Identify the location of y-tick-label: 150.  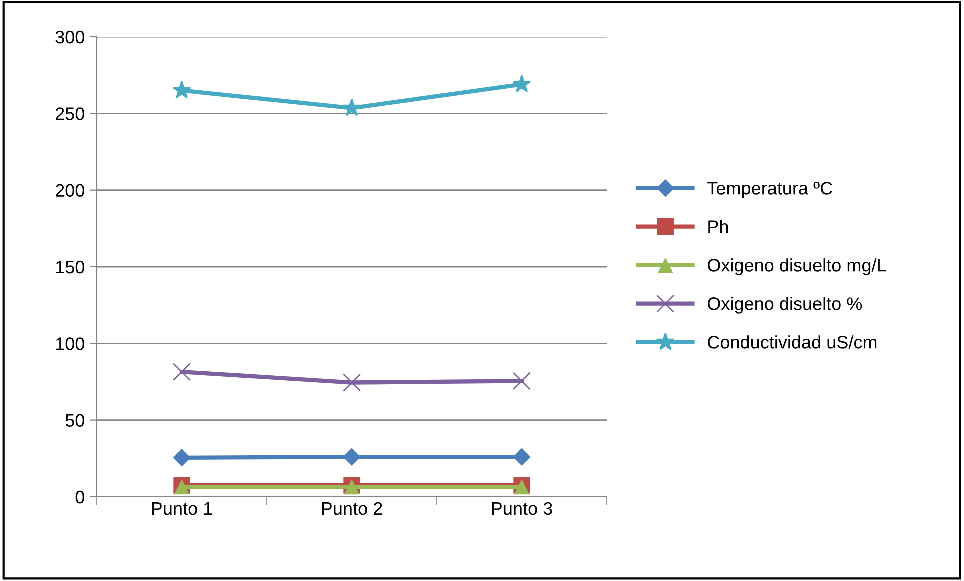
(70, 267).